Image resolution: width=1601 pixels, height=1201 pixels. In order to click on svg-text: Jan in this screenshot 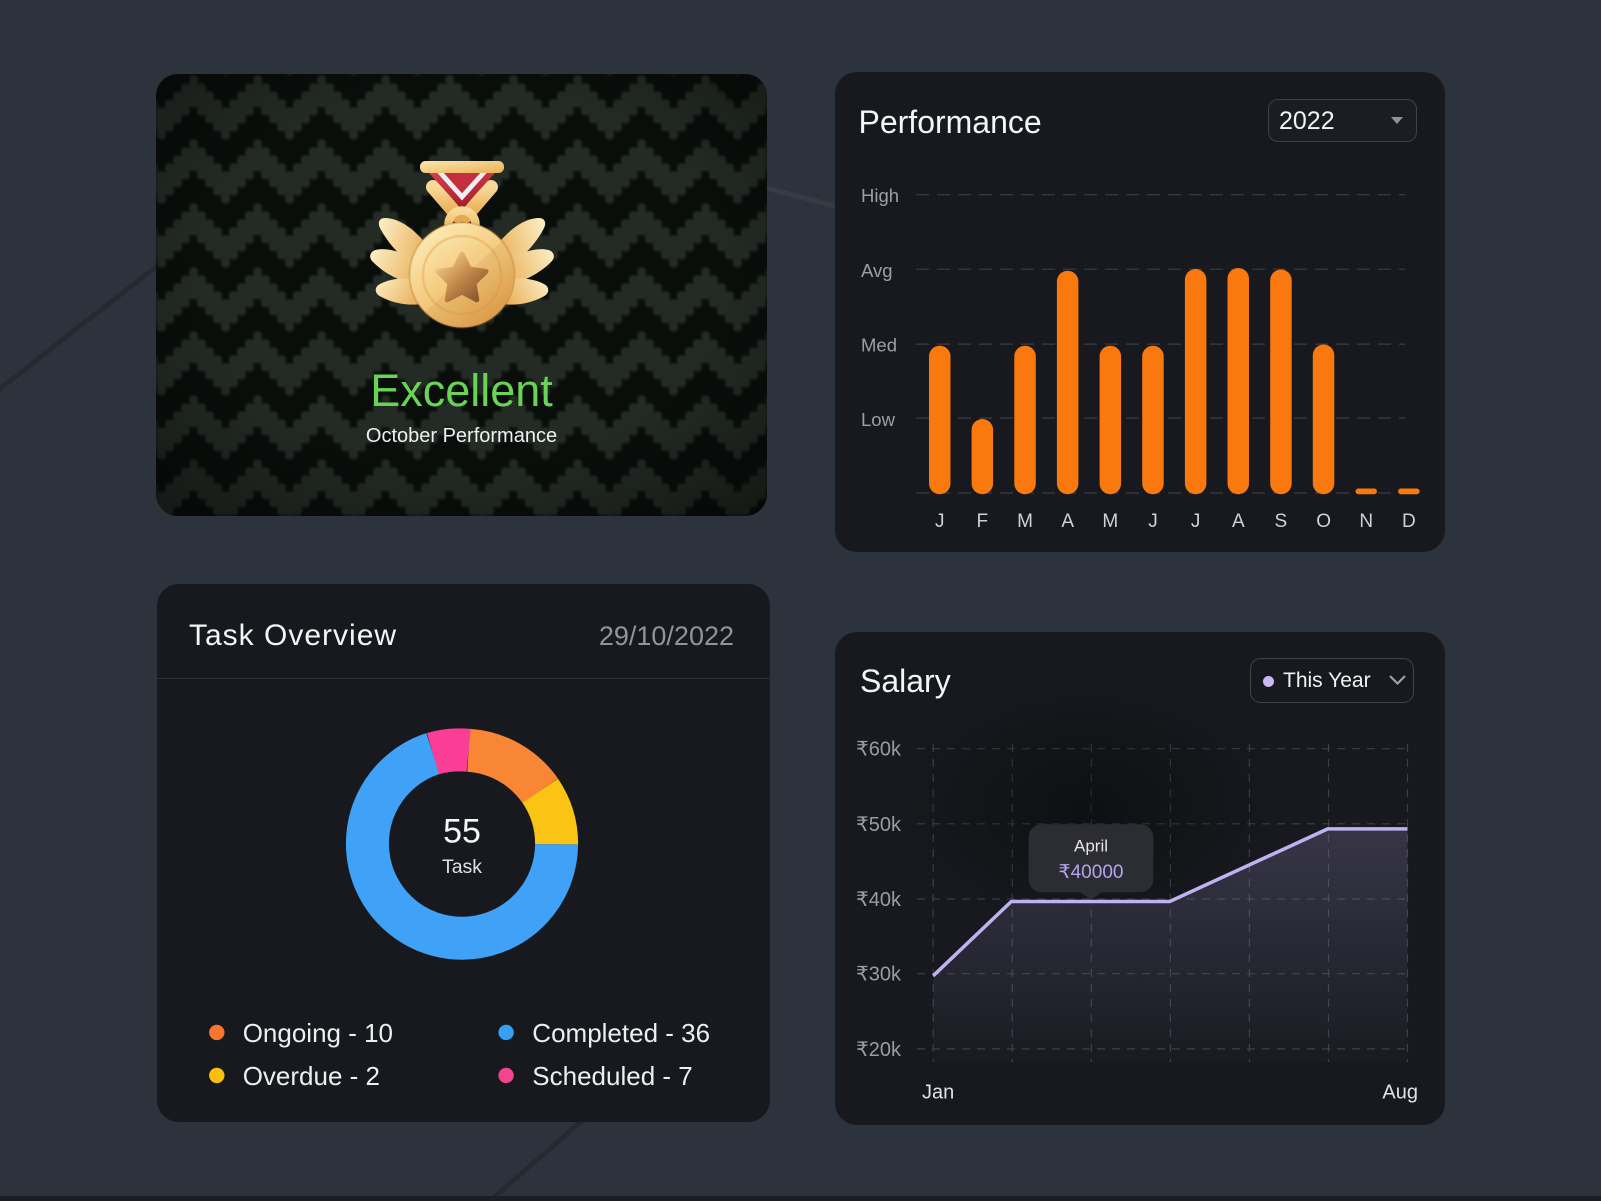, I will do `click(938, 1093)`.